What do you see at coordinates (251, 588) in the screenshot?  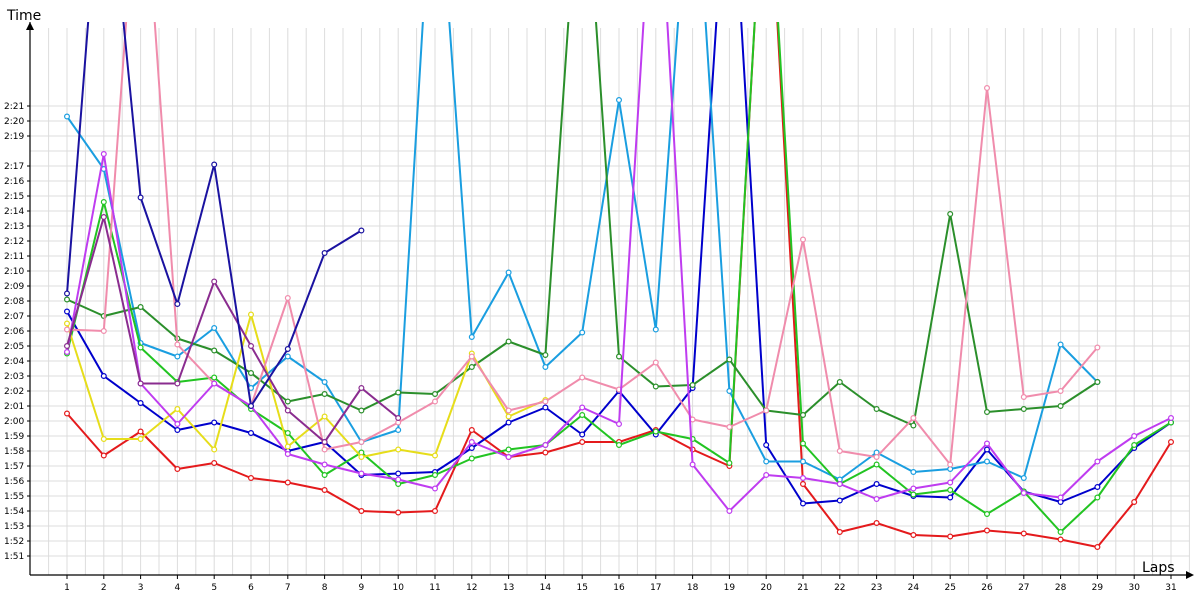 I see `x-tick-label: 6` at bounding box center [251, 588].